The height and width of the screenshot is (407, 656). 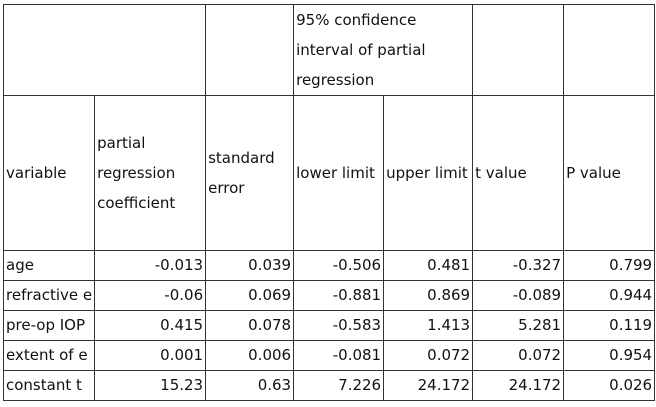 What do you see at coordinates (339, 385) in the screenshot?
I see `lower-limit-cell: 7.226` at bounding box center [339, 385].